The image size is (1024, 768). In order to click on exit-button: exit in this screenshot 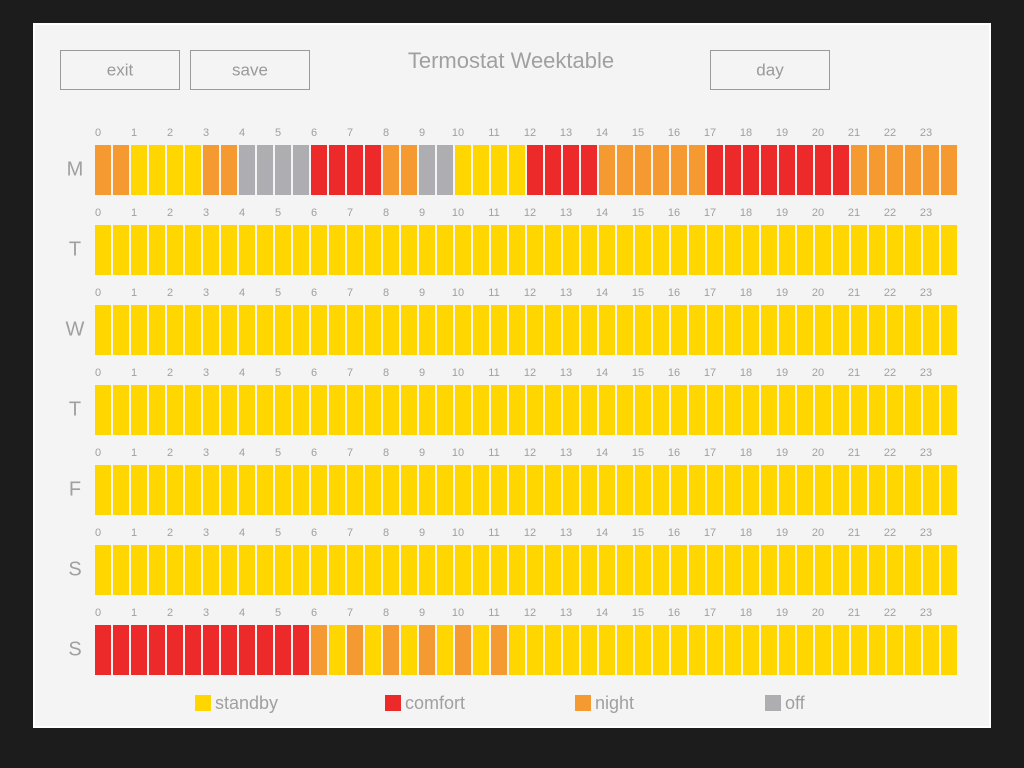, I will do `click(120, 70)`.